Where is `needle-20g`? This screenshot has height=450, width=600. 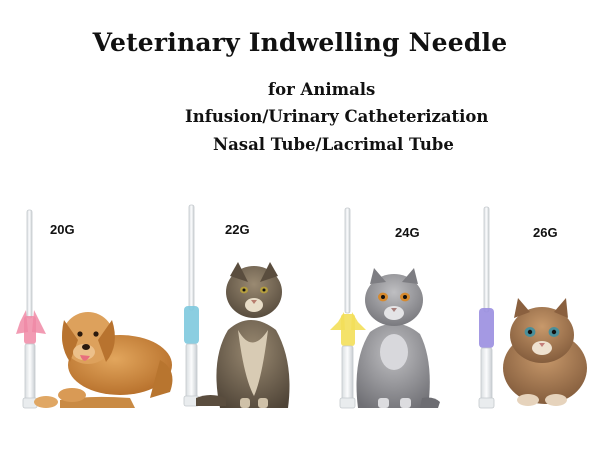
needle-20g is located at coordinates (31, 309).